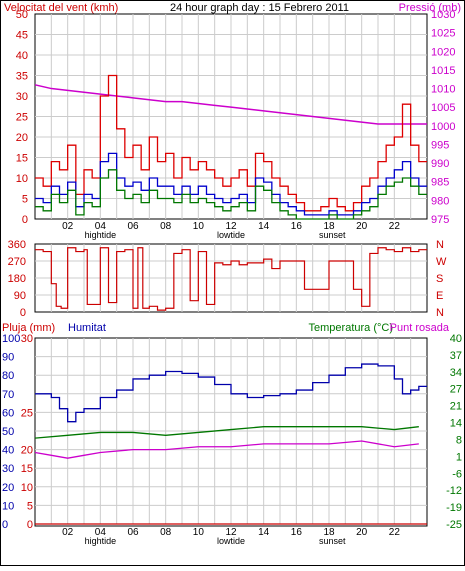  I want to click on y-tick-label-temperature: -19, so click(454, 508).